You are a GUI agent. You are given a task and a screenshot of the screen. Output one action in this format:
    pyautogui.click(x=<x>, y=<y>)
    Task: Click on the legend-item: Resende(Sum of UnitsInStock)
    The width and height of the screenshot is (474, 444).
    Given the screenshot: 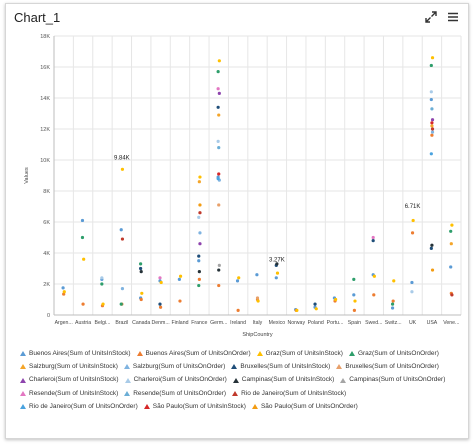 What is the action you would take?
    pyautogui.click(x=69, y=393)
    